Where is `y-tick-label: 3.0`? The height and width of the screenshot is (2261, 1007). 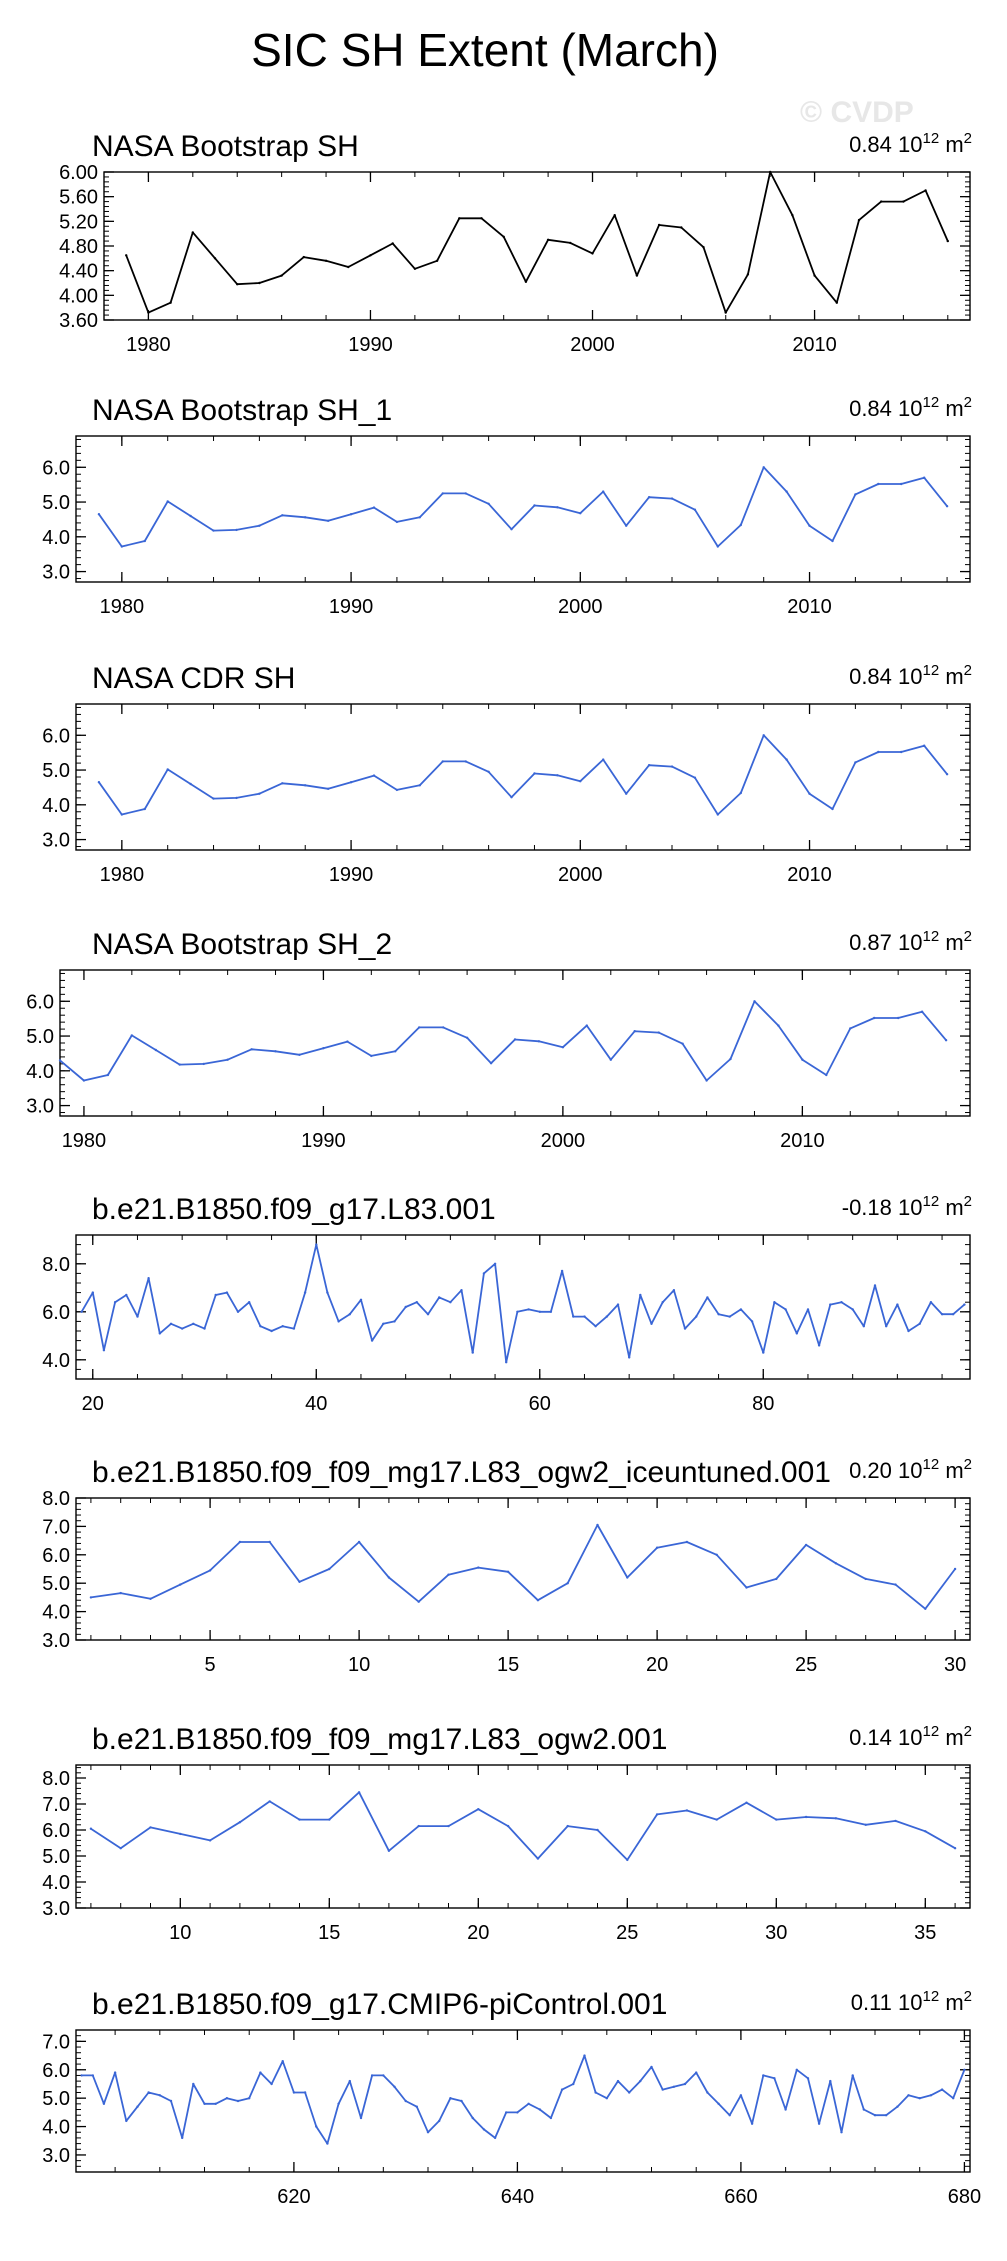
y-tick-label: 3.0 is located at coordinates (56, 1909).